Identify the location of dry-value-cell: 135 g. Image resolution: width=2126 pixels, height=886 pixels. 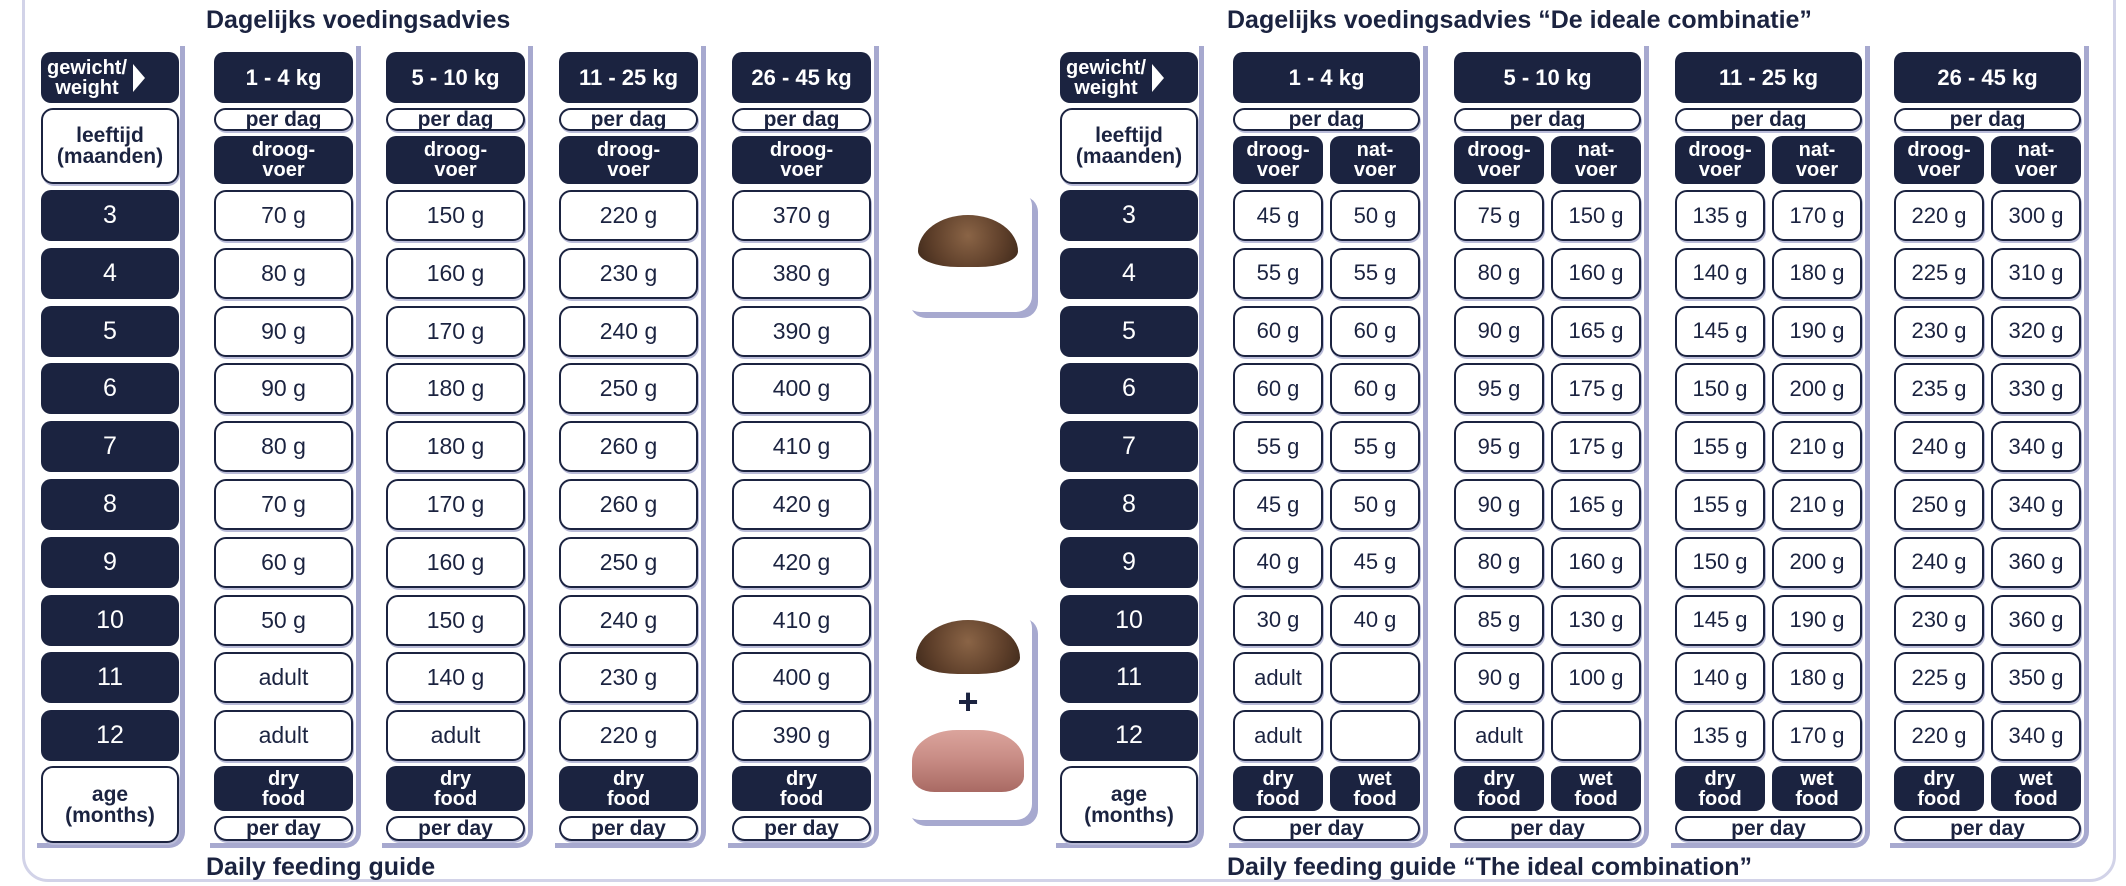
(1720, 736).